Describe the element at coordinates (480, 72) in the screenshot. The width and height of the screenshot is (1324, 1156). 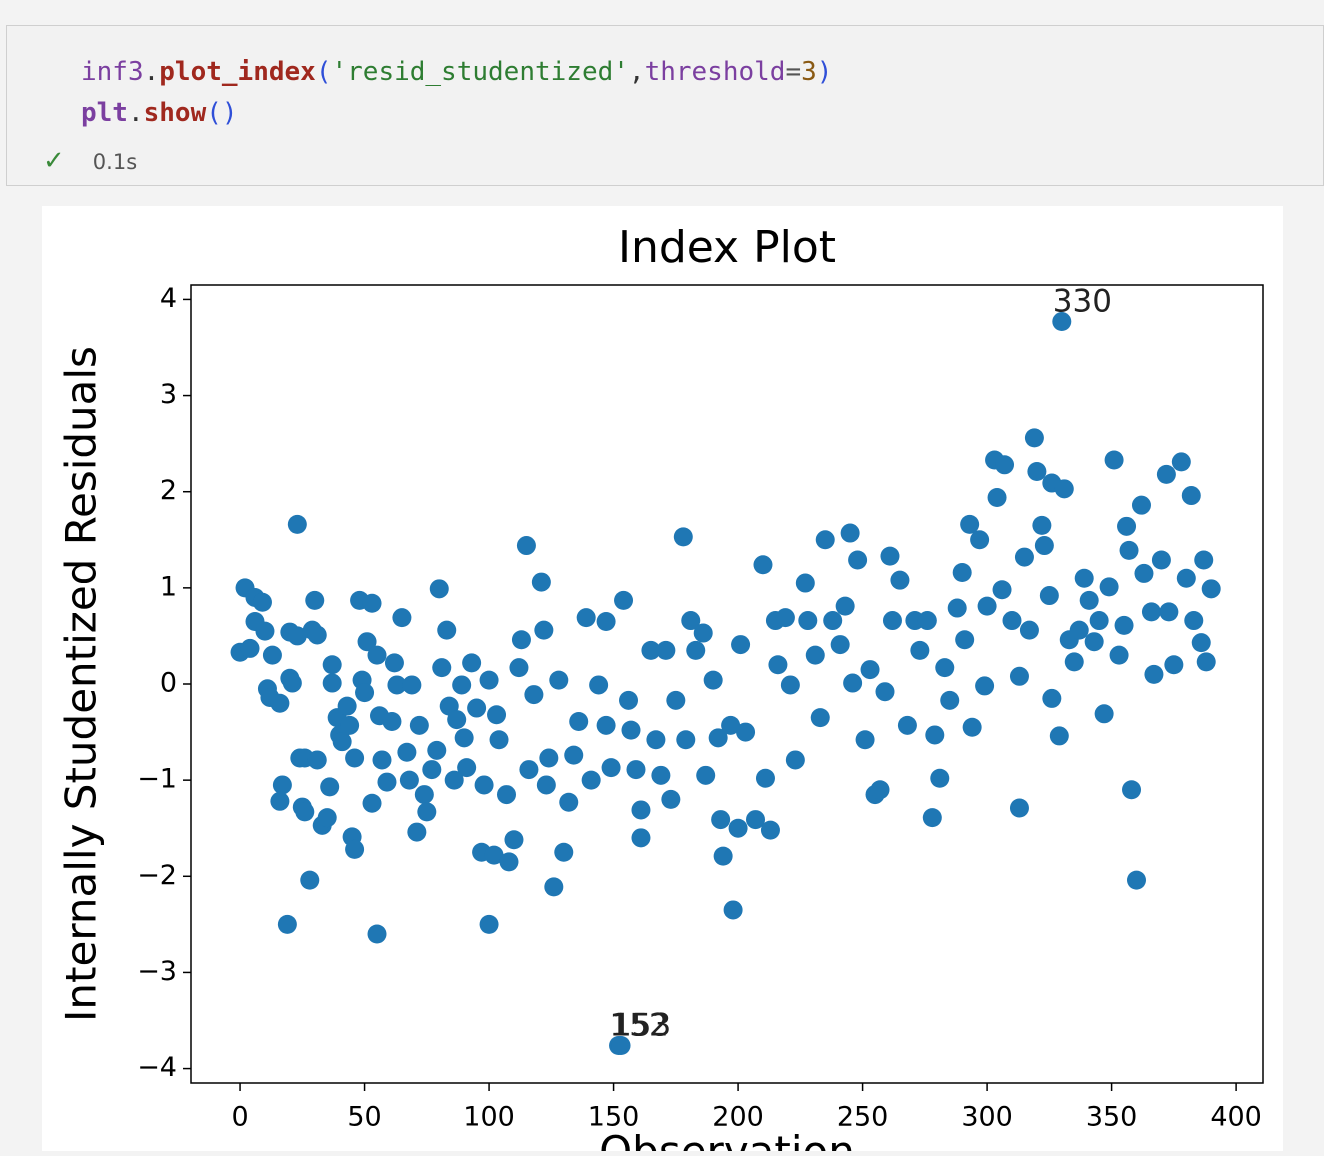
I see `code-token: 'resid_studentized'` at that location.